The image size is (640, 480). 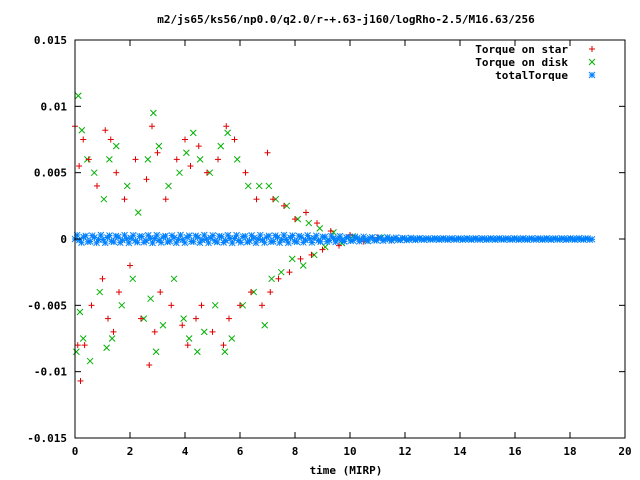 What do you see at coordinates (130, 451) in the screenshot?
I see `x-tick-label: 2` at bounding box center [130, 451].